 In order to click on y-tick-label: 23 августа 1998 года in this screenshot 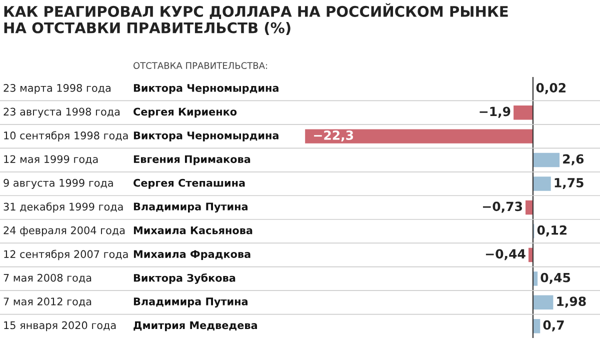, I will do `click(62, 113)`.